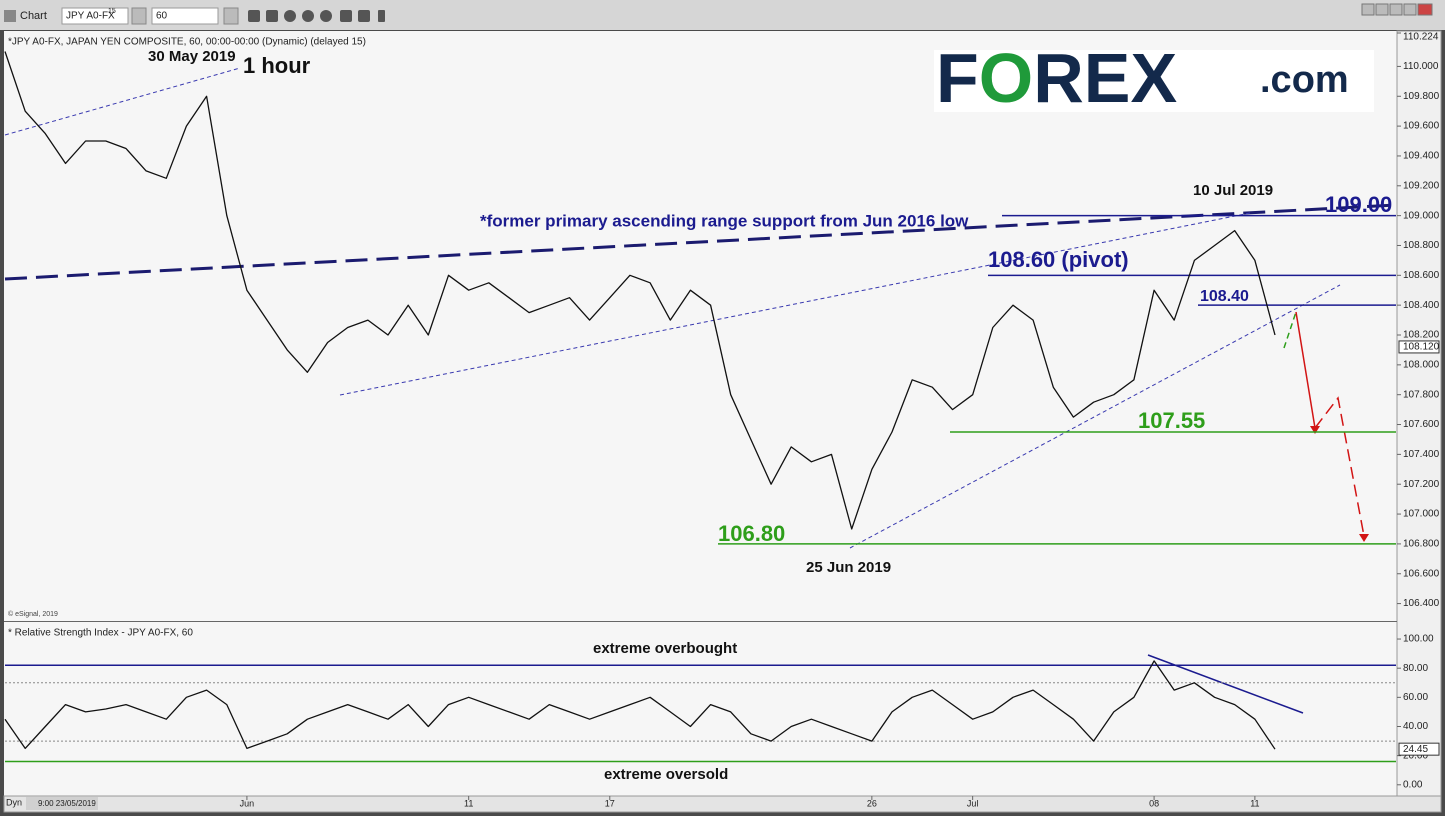 The image size is (1445, 816). I want to click on y-tick-label: 107.600, so click(1421, 424).